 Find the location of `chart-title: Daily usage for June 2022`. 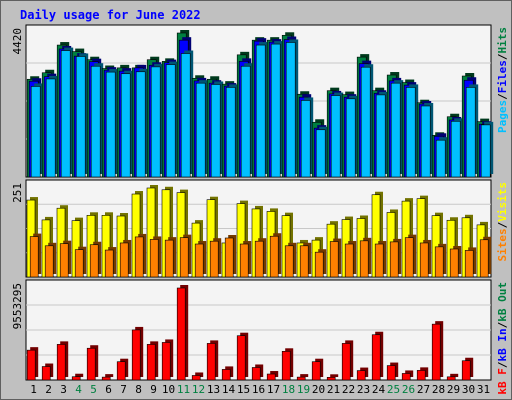

chart-title: Daily usage for June 2022 is located at coordinates (110, 15).